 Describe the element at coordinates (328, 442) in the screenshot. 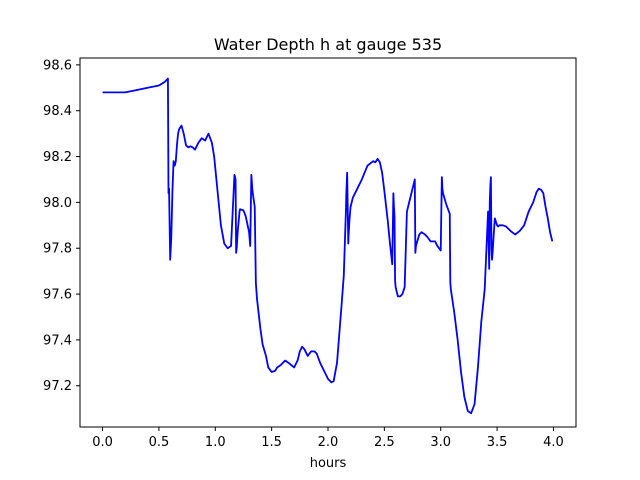

I see `x-tick-label: 2.0` at that location.